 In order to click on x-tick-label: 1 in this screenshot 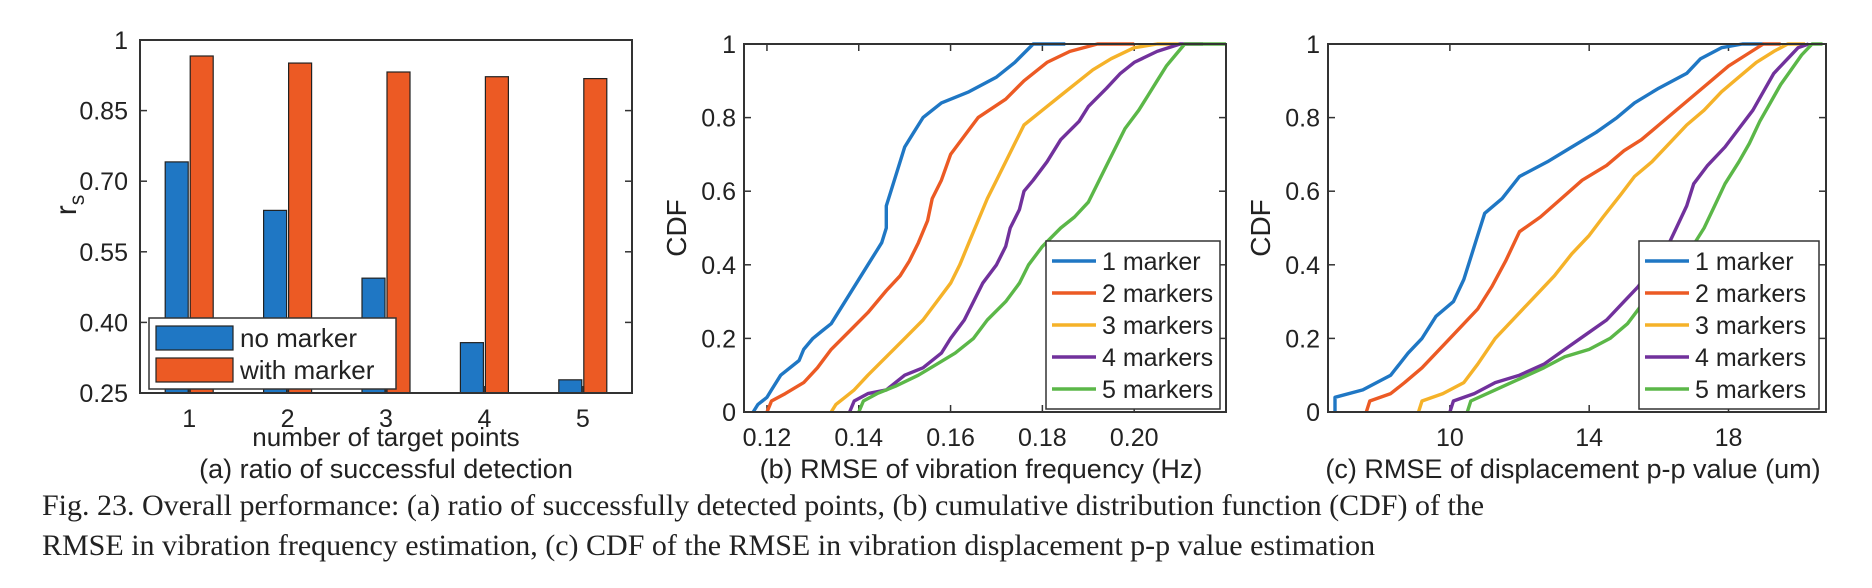, I will do `click(189, 419)`.